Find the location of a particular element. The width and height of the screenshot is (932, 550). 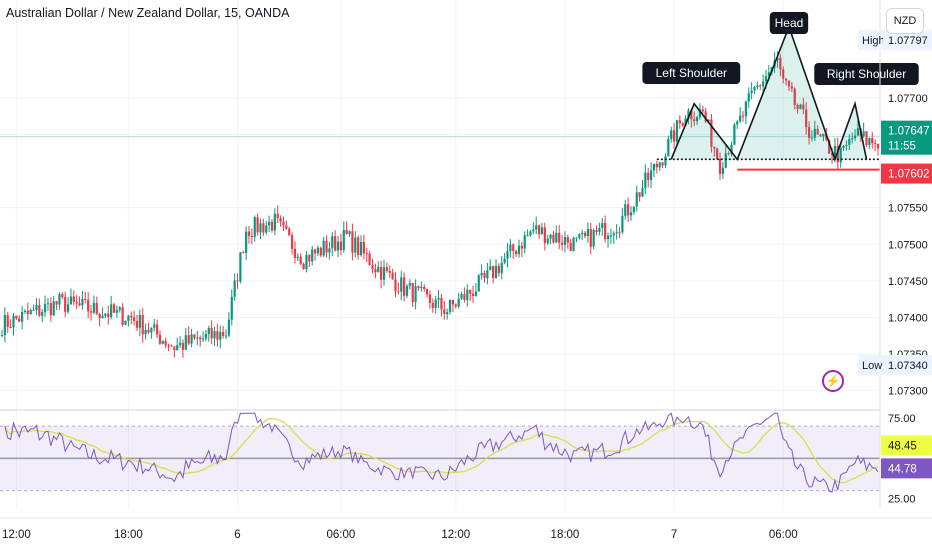

last-price-value: 1.07647 is located at coordinates (909, 132).